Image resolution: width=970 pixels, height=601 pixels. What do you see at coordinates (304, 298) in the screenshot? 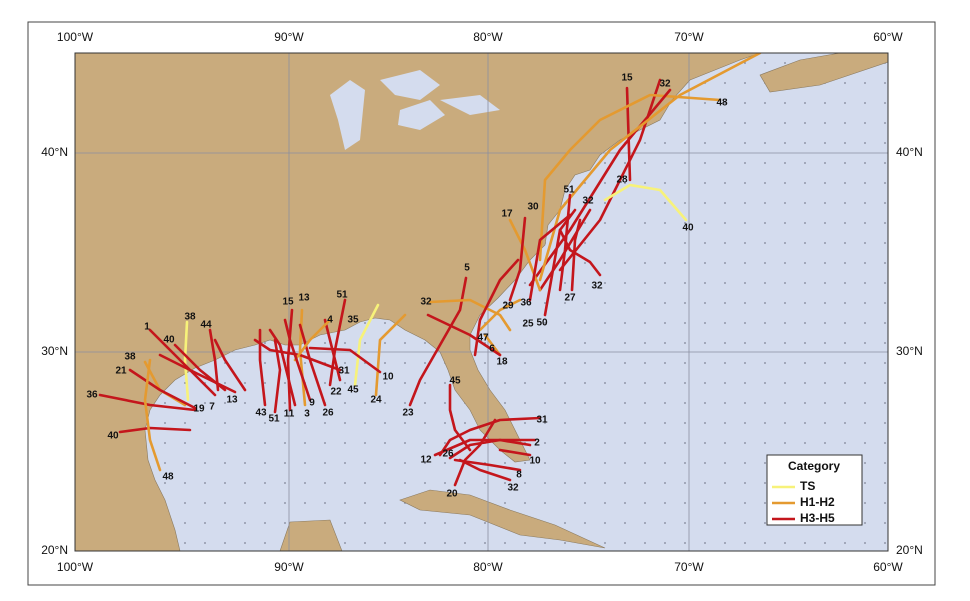
I see `track-label: 13` at bounding box center [304, 298].